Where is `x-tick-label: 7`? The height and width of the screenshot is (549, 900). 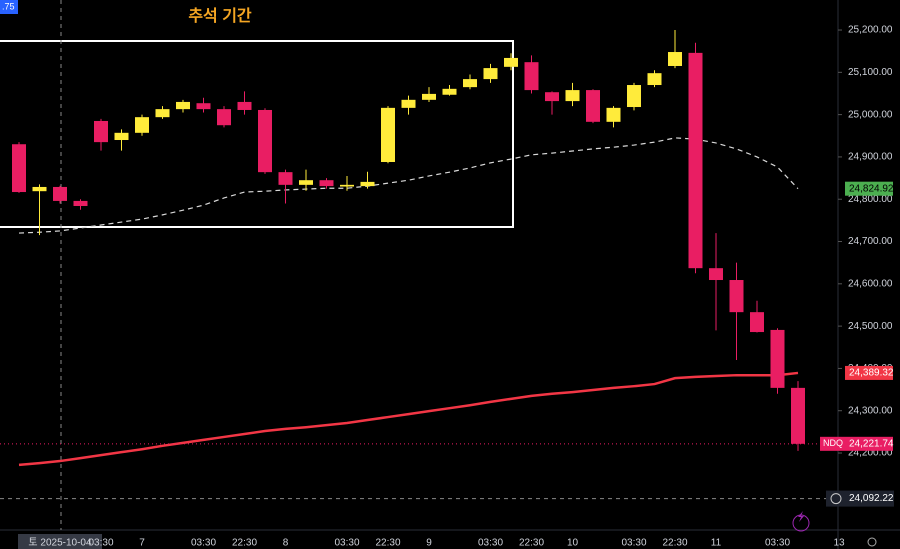 x-tick-label: 7 is located at coordinates (142, 543).